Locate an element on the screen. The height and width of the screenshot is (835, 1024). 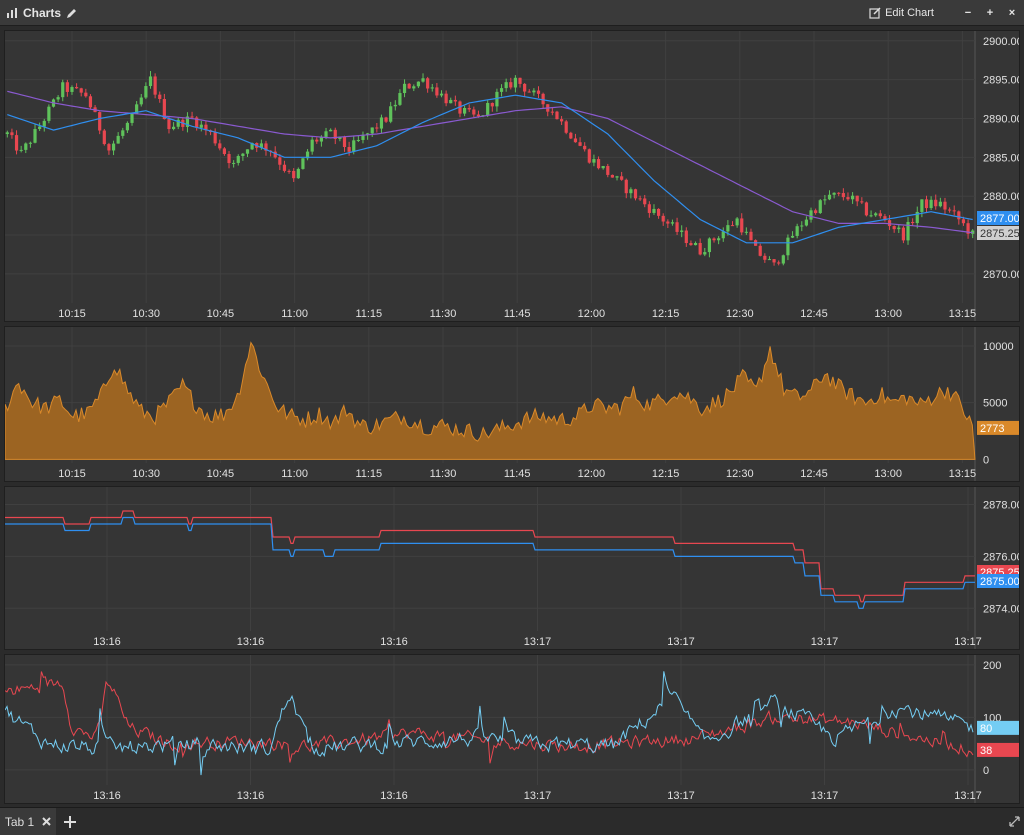
close-tab-icon is located at coordinates (46, 821).